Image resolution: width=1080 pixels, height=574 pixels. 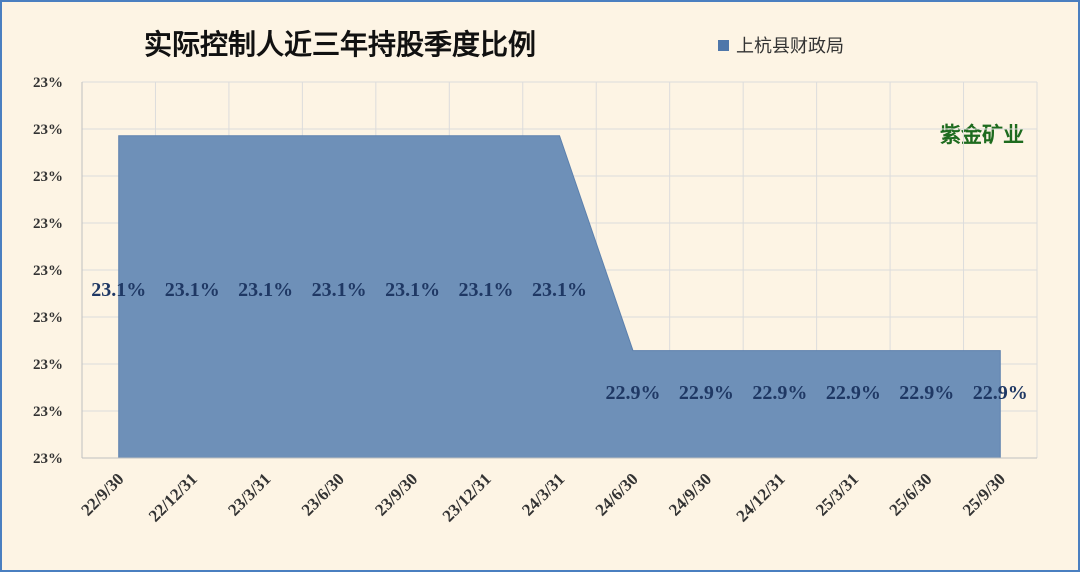 I want to click on x-tick-label: 25/9/30, so click(x=984, y=494).